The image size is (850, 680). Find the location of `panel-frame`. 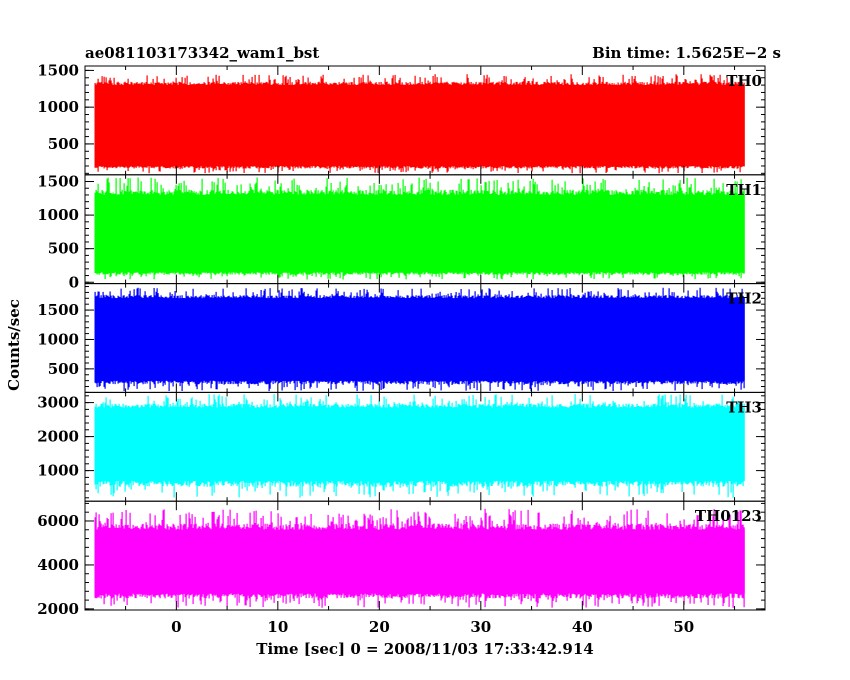

panel-frame is located at coordinates (425, 555).